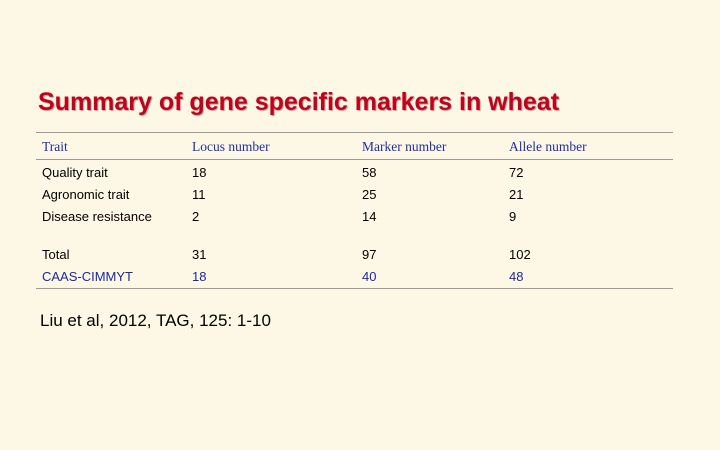  What do you see at coordinates (155, 320) in the screenshot?
I see `citation: Liu et al, 2012, TAG, 125: 1-10` at bounding box center [155, 320].